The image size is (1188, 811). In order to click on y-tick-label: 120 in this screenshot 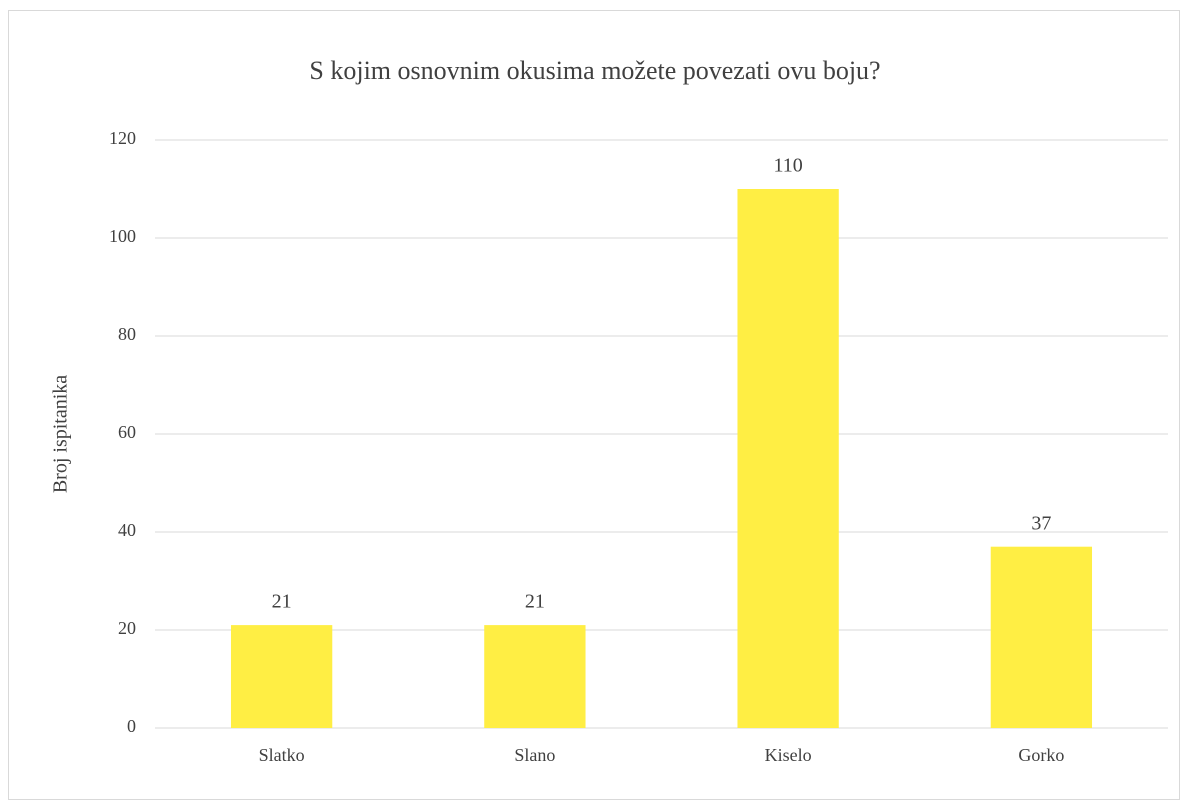, I will do `click(122, 138)`.